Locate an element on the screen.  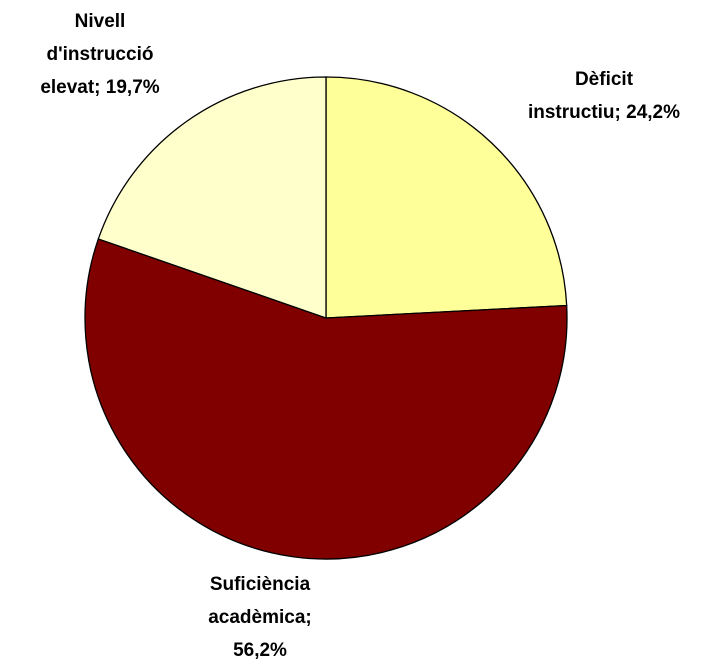
data-label: instructiu; 24,2% is located at coordinates (604, 112).